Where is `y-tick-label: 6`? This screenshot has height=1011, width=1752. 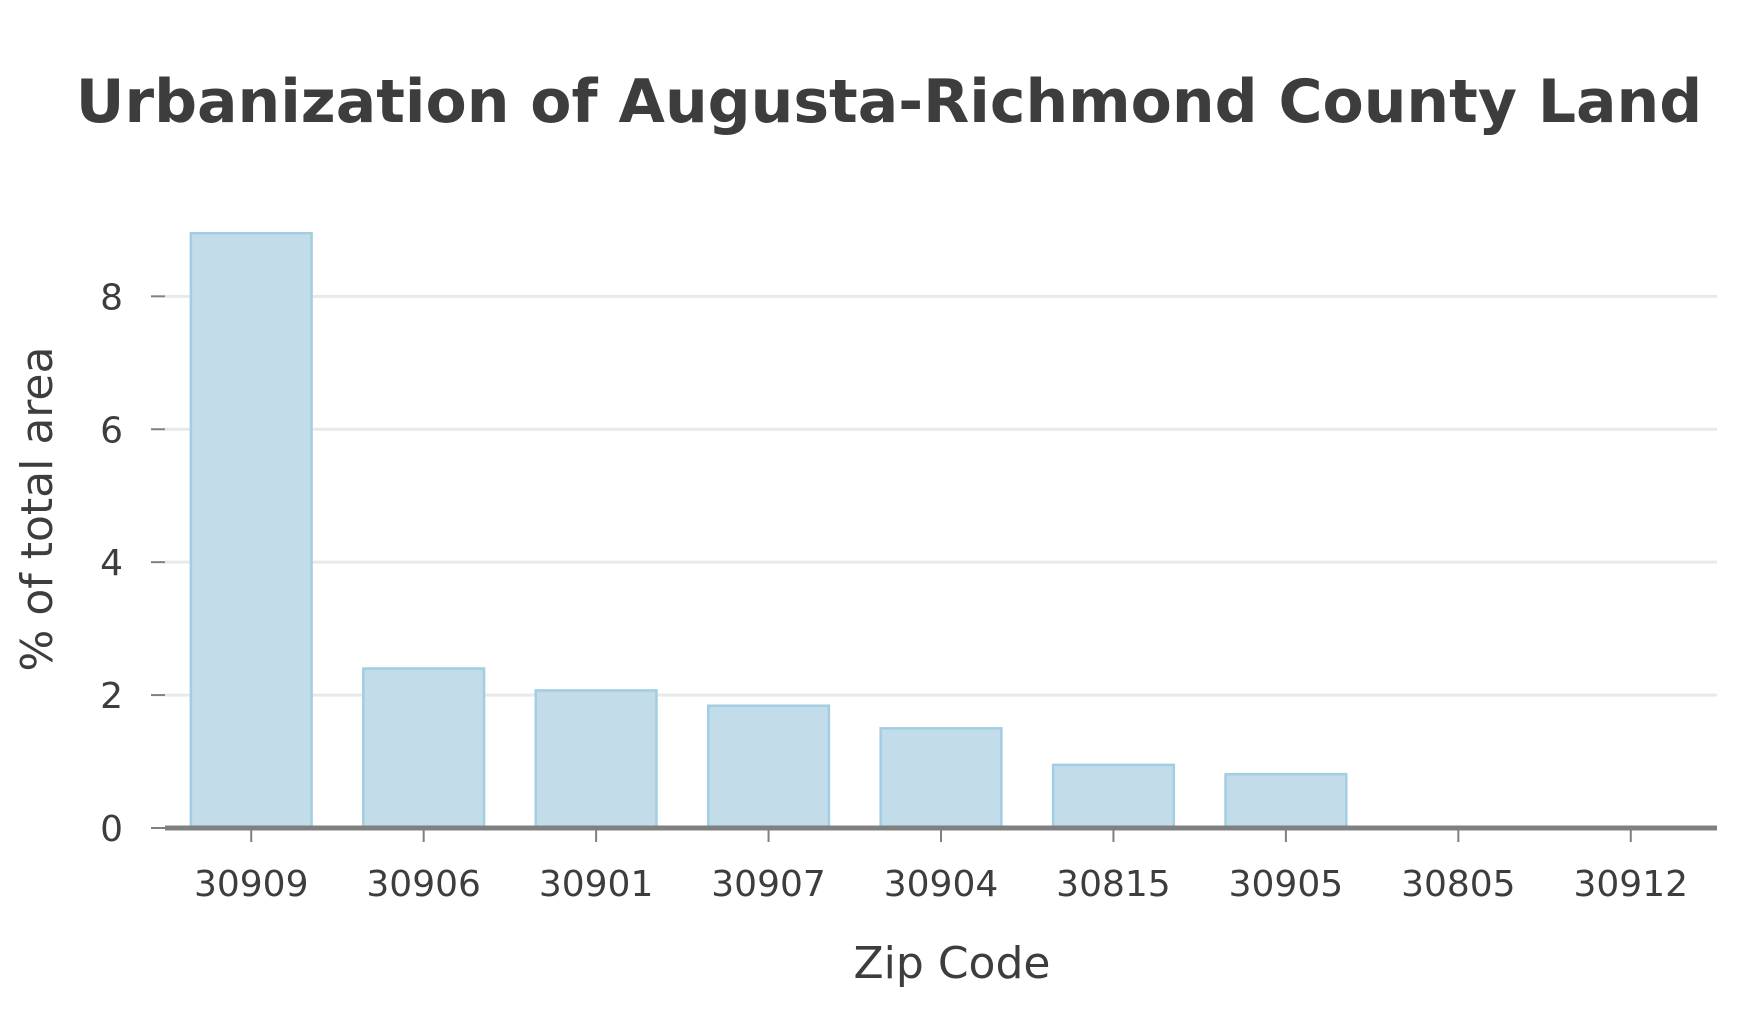 y-tick-label: 6 is located at coordinates (111, 430).